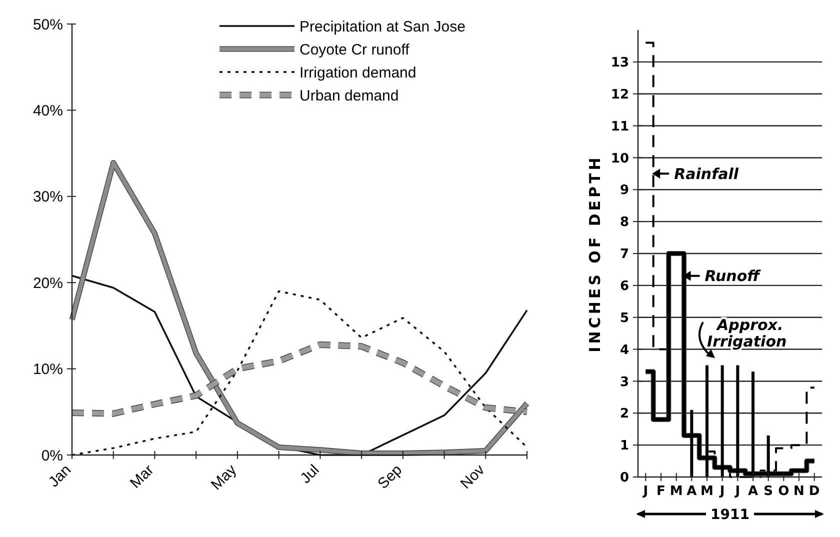  Describe the element at coordinates (624, 190) in the screenshot. I see `y-tick-label: 9` at that location.